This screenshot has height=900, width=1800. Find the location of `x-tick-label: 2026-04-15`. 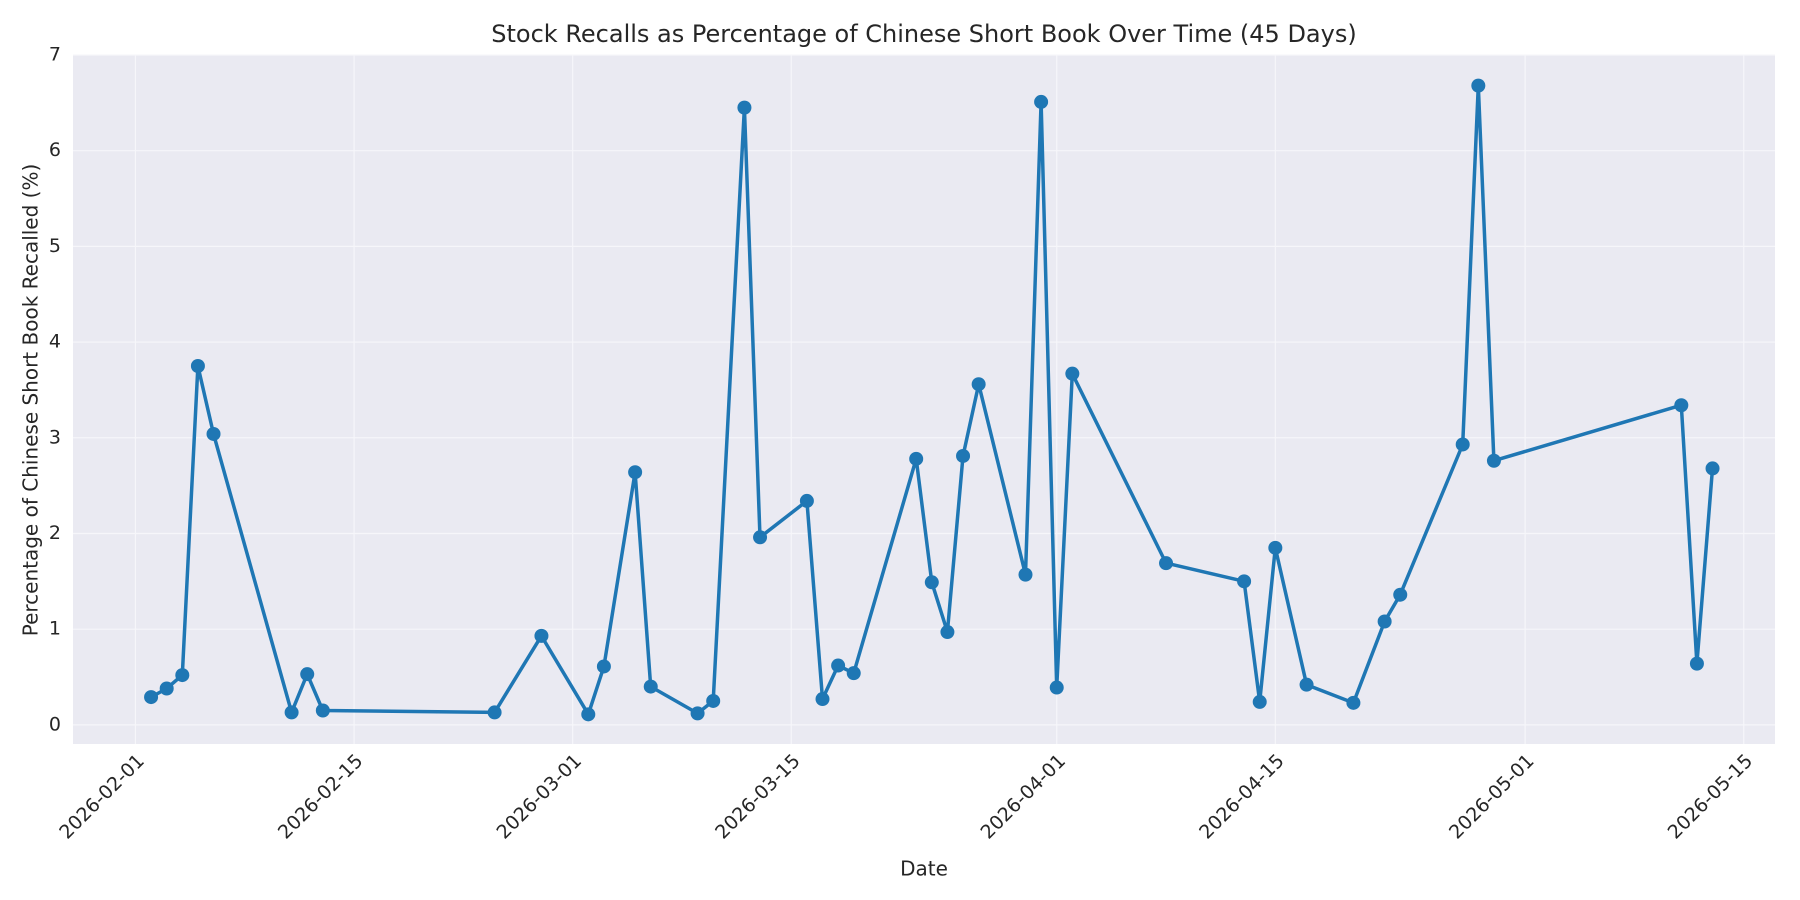

x-tick-label: 2026-04-15 is located at coordinates (1242, 797).